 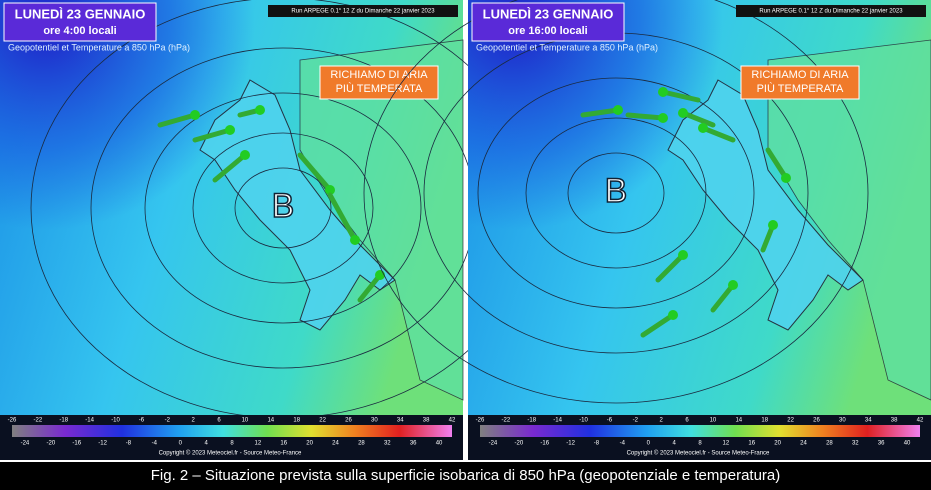 What do you see at coordinates (245, 421) in the screenshot?
I see `colorbar-label: 10` at bounding box center [245, 421].